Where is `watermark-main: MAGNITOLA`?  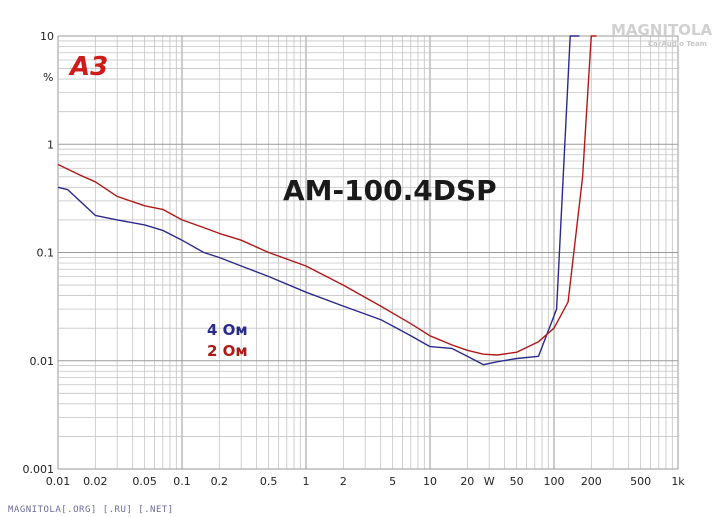
watermark-main: MAGNITOLA is located at coordinates (662, 30).